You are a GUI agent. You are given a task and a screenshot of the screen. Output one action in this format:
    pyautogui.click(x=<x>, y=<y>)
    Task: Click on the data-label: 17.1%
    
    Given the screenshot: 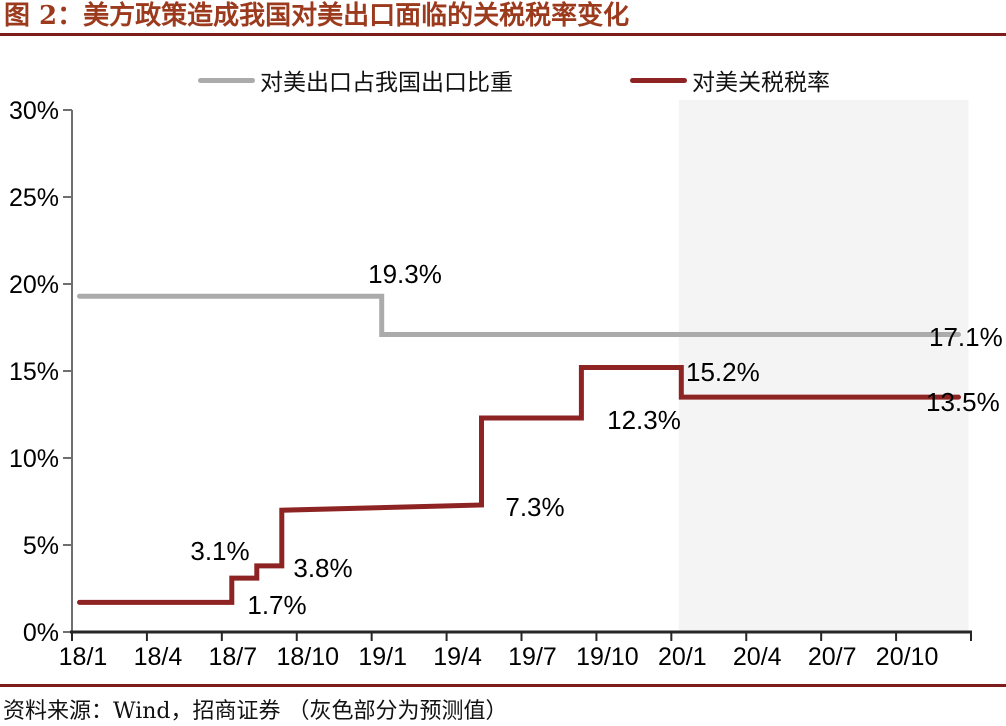 What is the action you would take?
    pyautogui.click(x=966, y=337)
    